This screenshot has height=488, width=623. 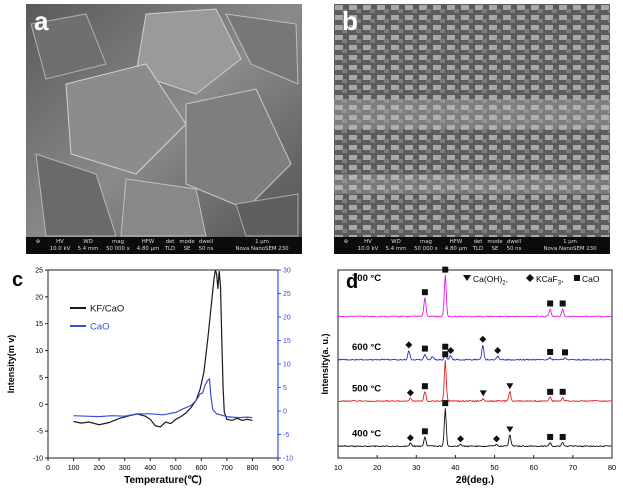 I want to click on y-left-tick-label-c: 20, so click(x=39, y=297).